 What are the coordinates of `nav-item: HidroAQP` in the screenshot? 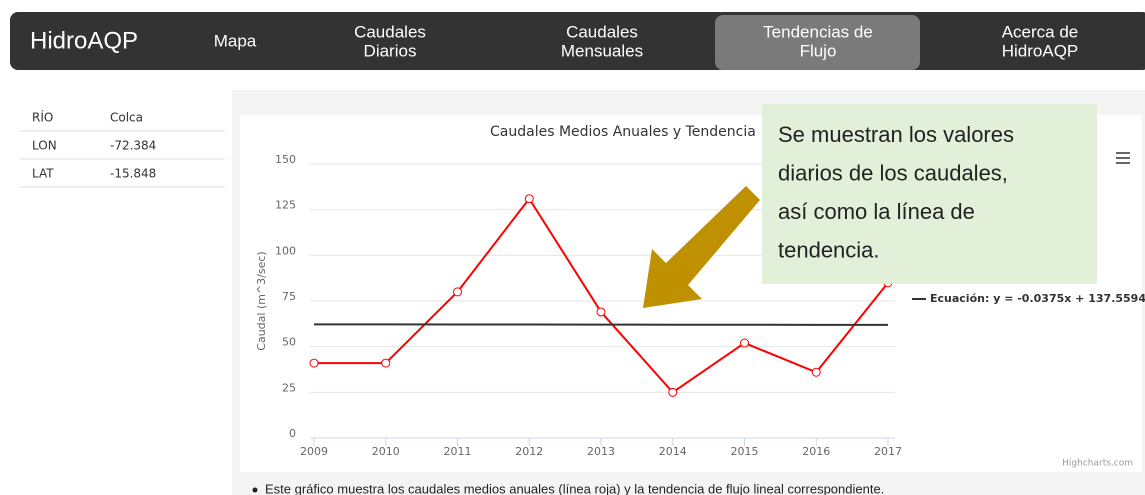 It's located at (1040, 50).